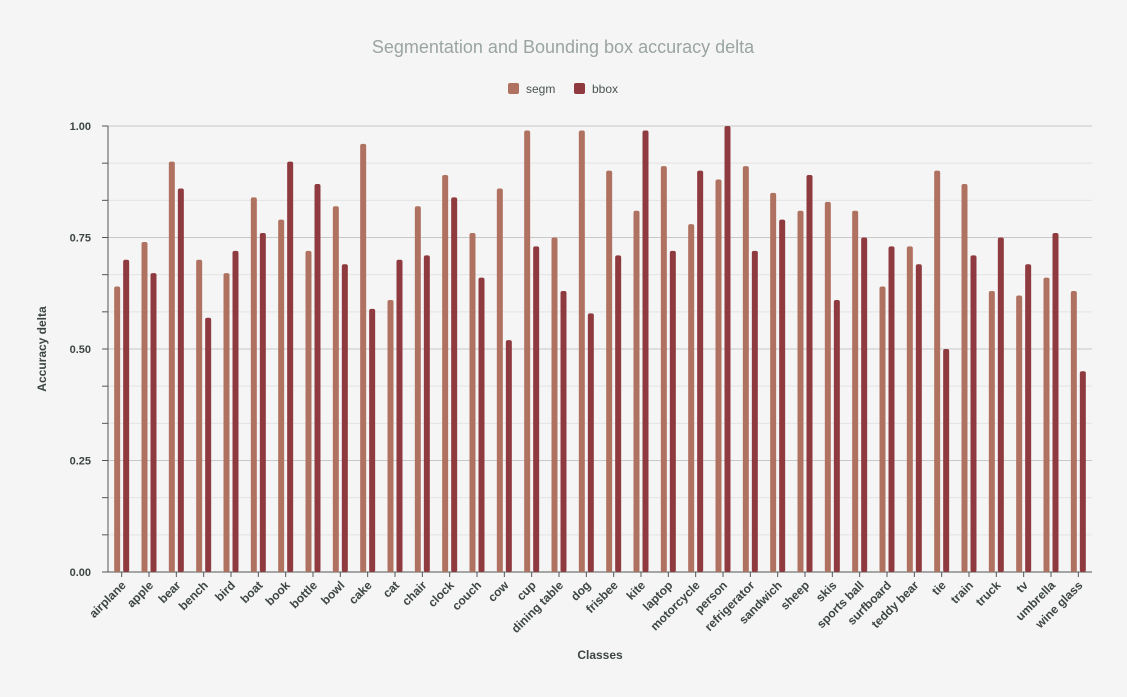 This screenshot has height=697, width=1127. I want to click on legend: segm bbox, so click(563, 89).